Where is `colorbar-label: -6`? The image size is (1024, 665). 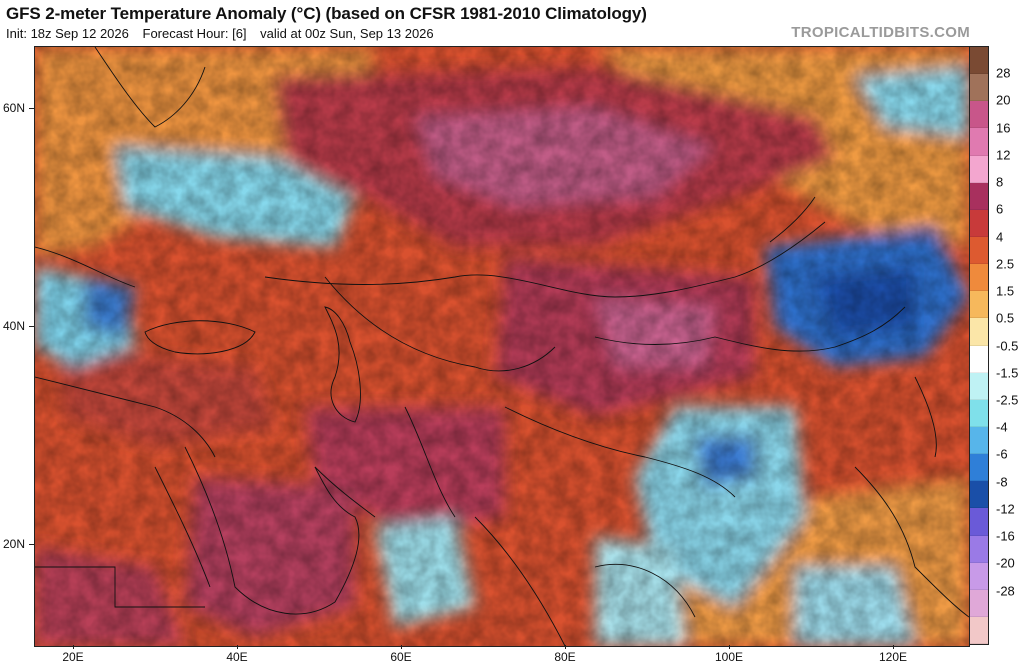 colorbar-label: -6 is located at coordinates (1002, 454).